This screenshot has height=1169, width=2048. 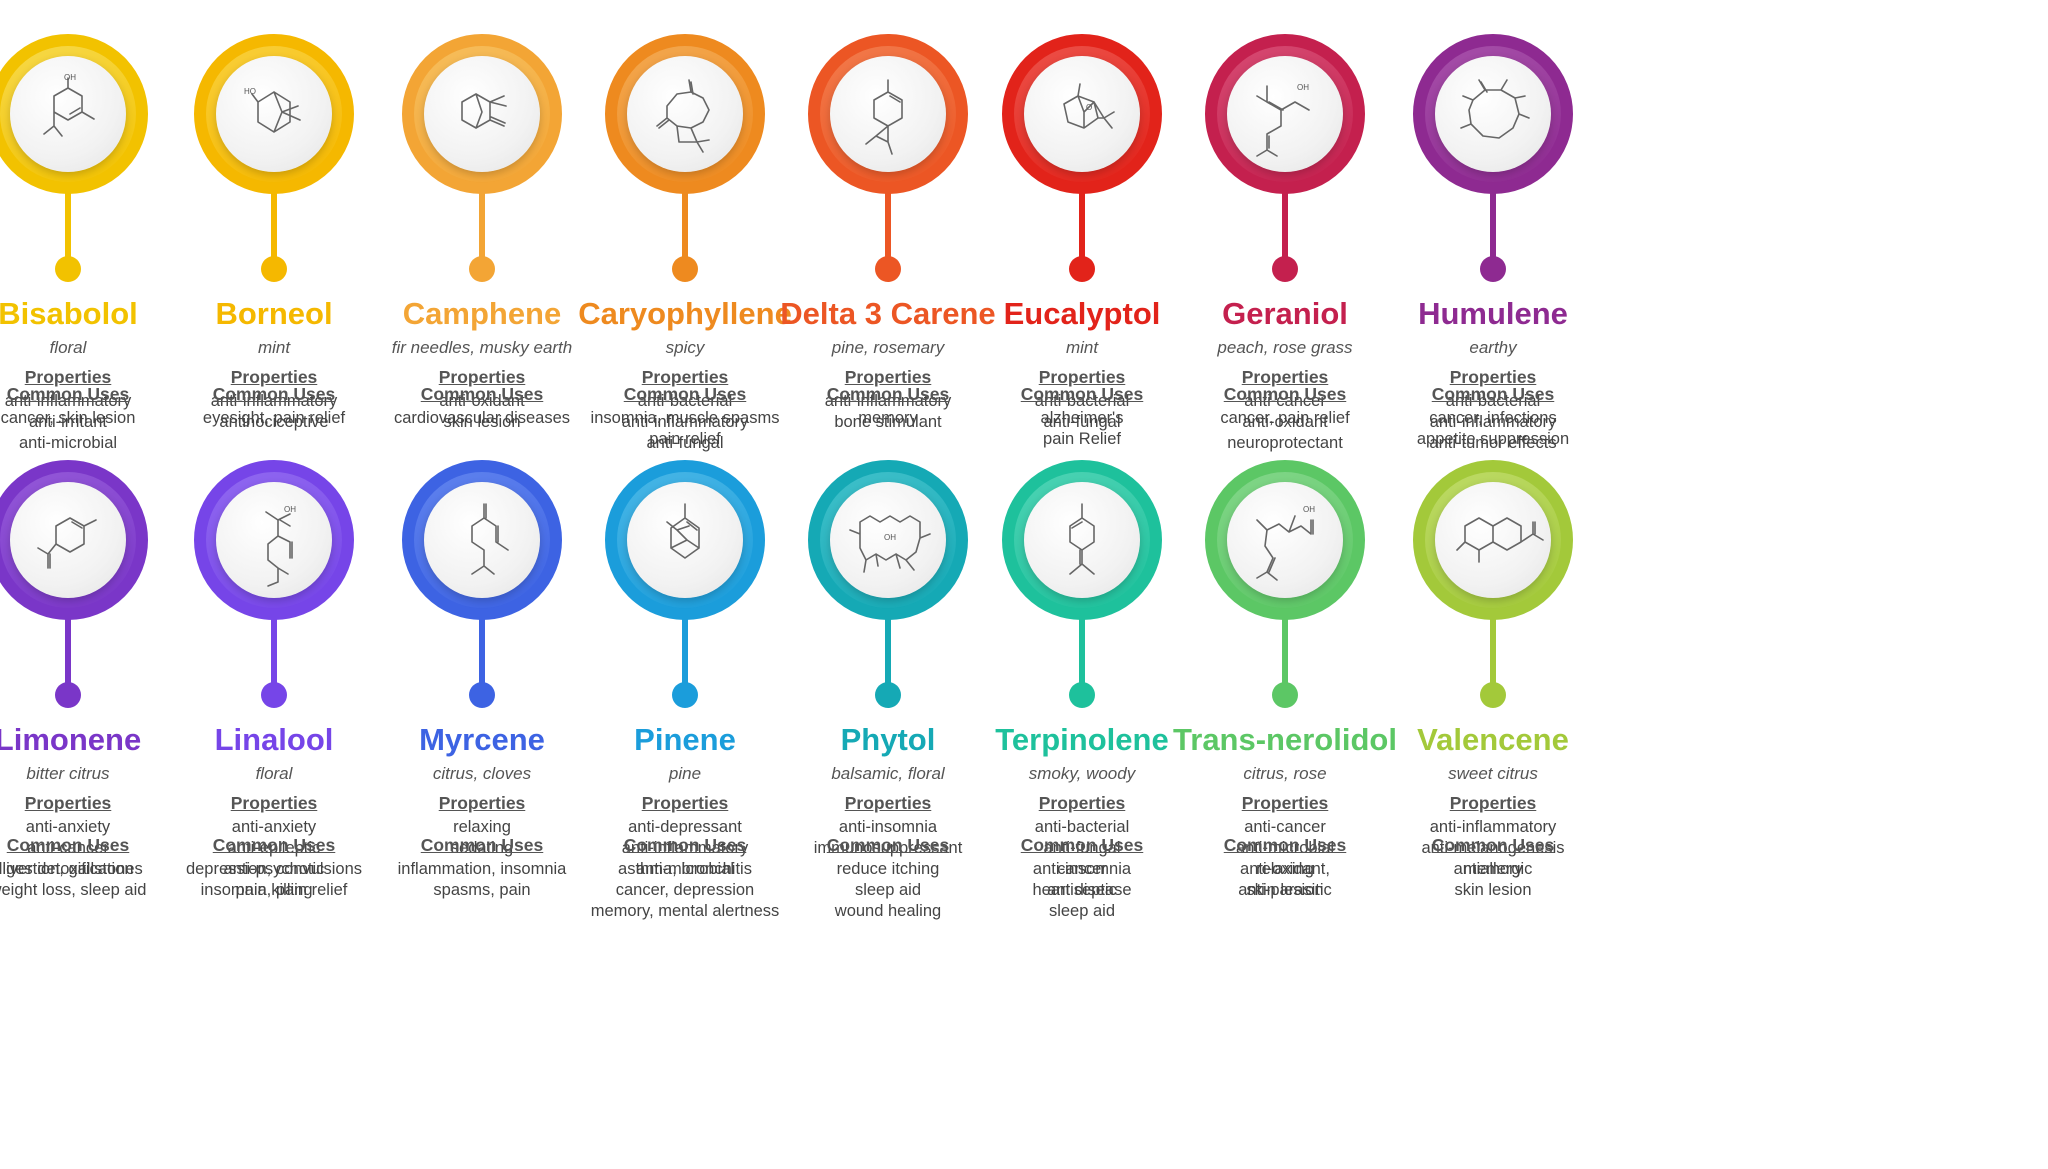 What do you see at coordinates (685, 429) in the screenshot?
I see `common-uses-list: insomnia, muscle spasms pain relief` at bounding box center [685, 429].